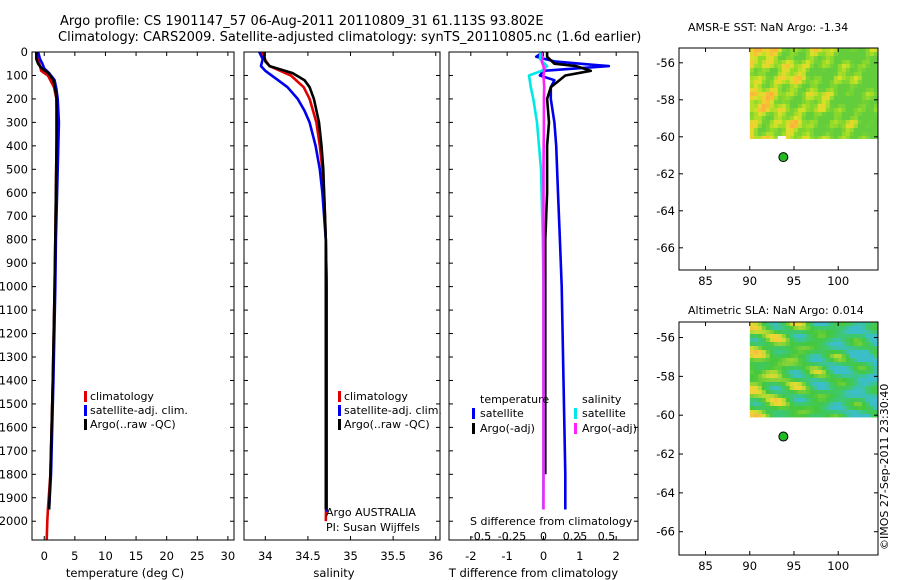 Image resolution: width=900 pixels, height=580 pixels. Describe the element at coordinates (665, 174) in the screenshot. I see `map-y-tick-label: -62` at that location.